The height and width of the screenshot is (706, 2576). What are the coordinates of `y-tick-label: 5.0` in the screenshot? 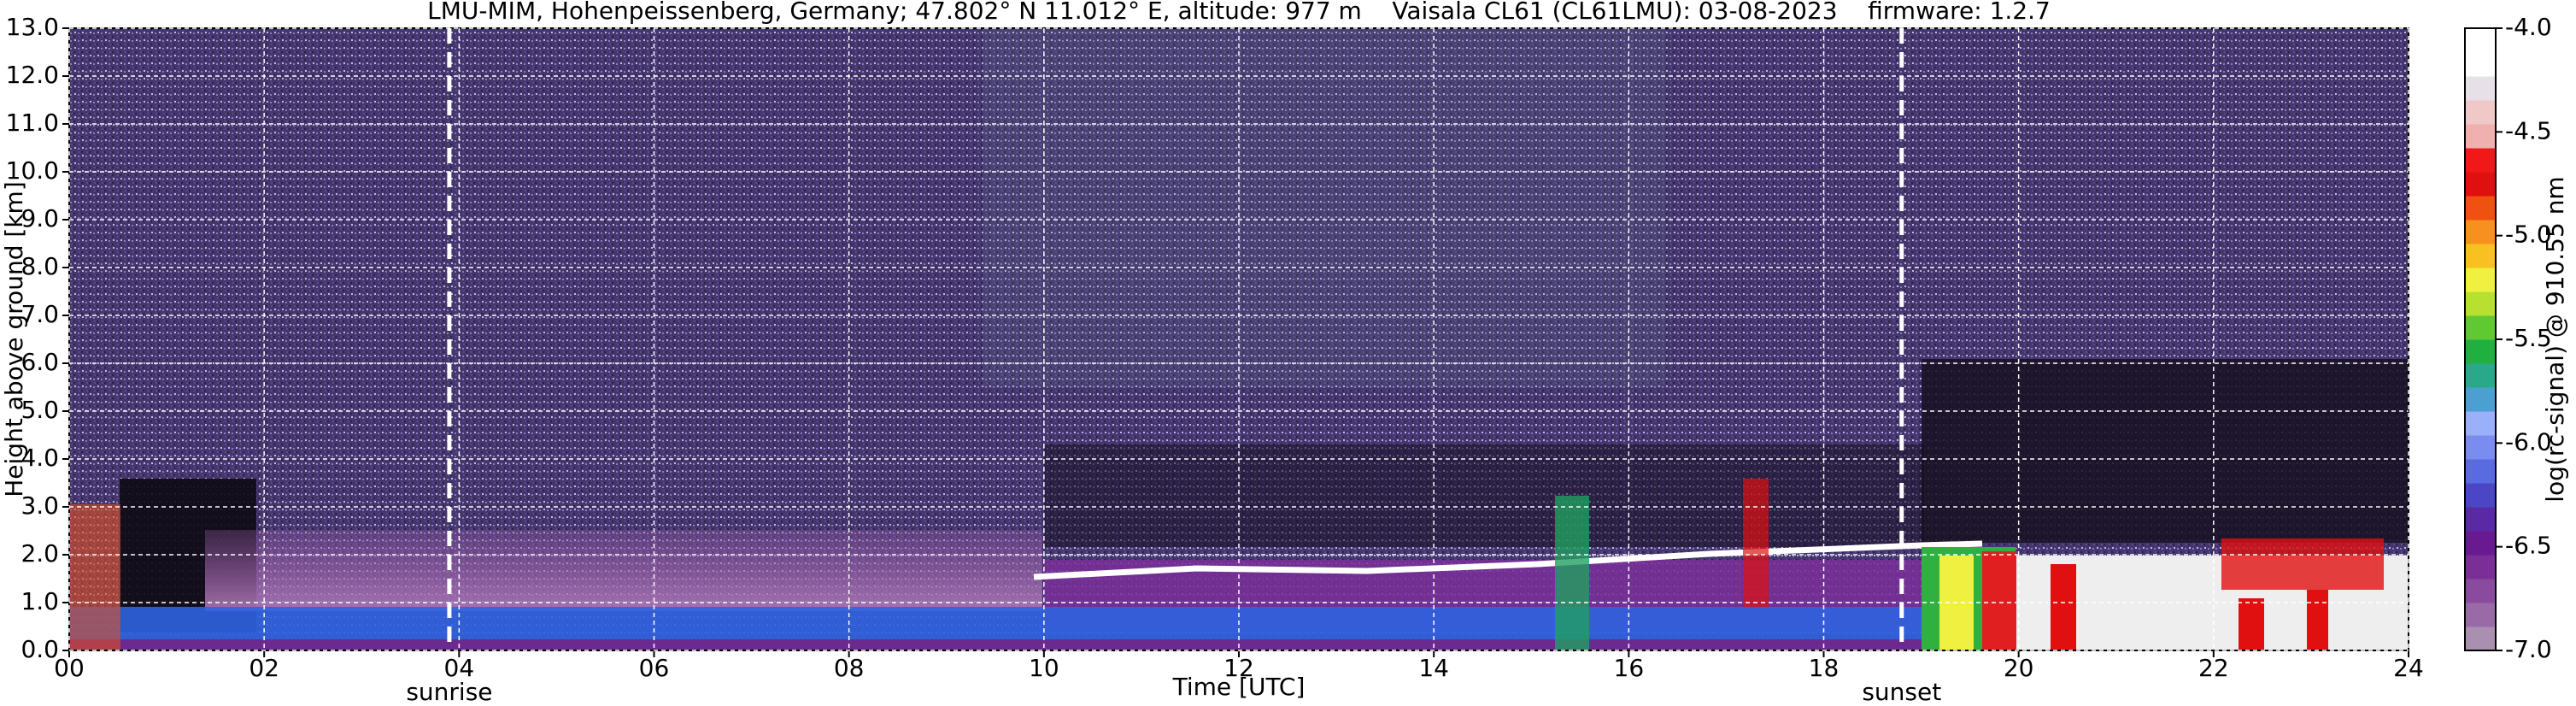 It's located at (40, 410).